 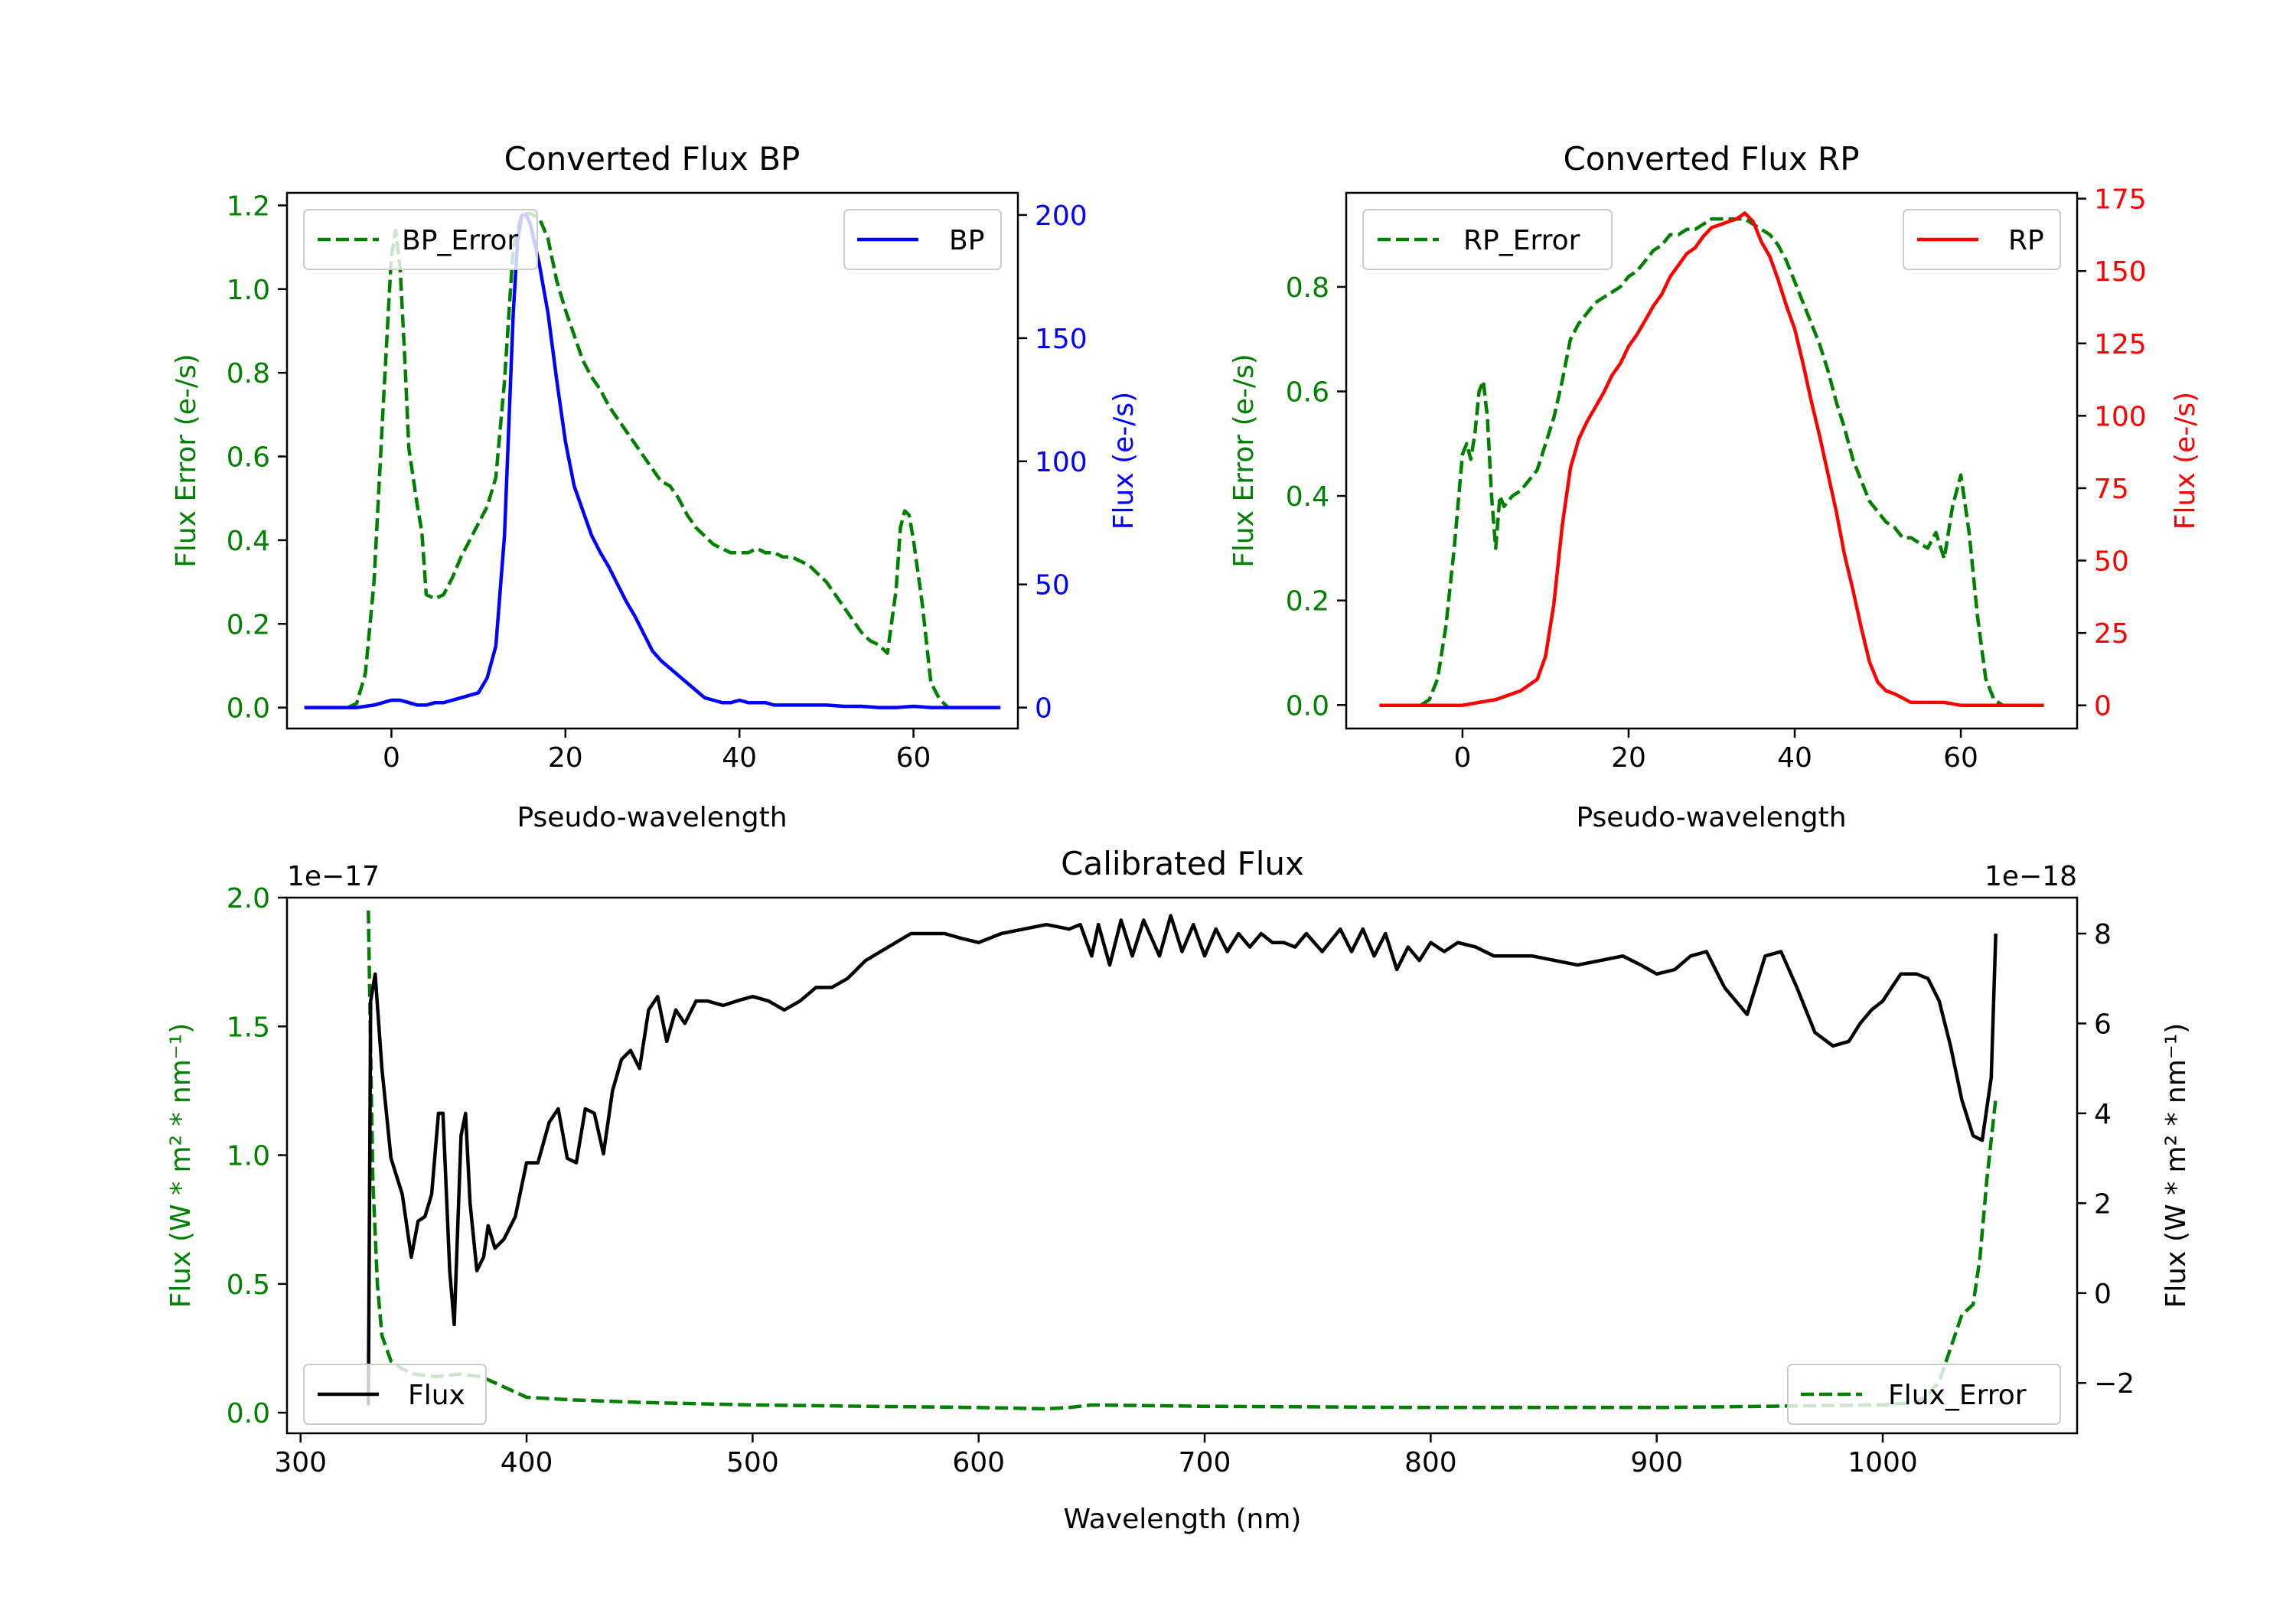 What do you see at coordinates (300, 1462) in the screenshot?
I see `x-tick-label: 300` at bounding box center [300, 1462].